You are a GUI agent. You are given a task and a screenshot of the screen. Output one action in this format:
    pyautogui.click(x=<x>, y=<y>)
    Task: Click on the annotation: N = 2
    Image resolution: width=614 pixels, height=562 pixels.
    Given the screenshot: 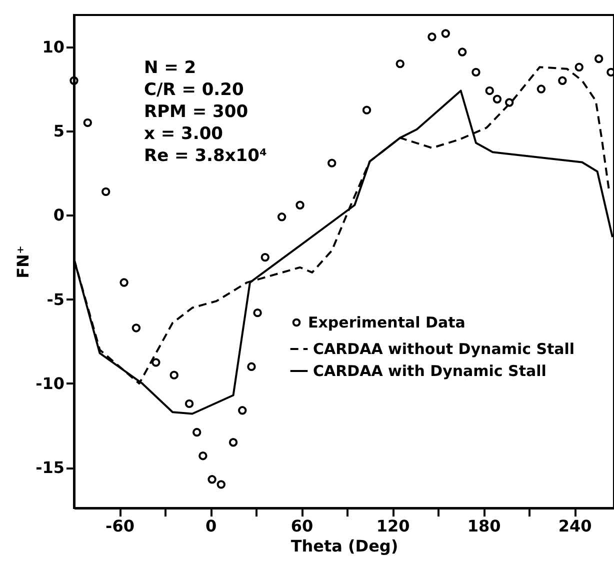 What is the action you would take?
    pyautogui.click(x=170, y=68)
    